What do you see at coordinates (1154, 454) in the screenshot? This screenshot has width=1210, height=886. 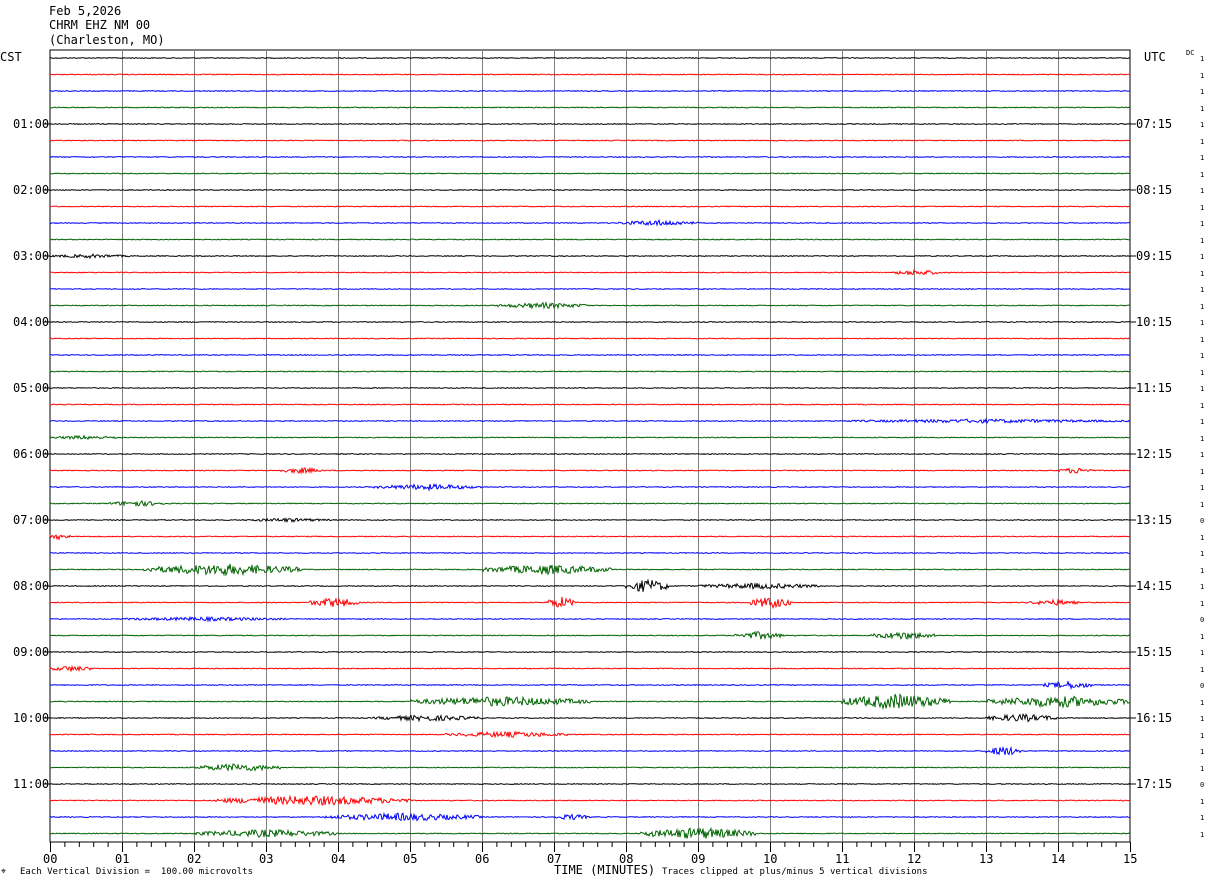 I see `right-hour-label: 12:15` at bounding box center [1154, 454].